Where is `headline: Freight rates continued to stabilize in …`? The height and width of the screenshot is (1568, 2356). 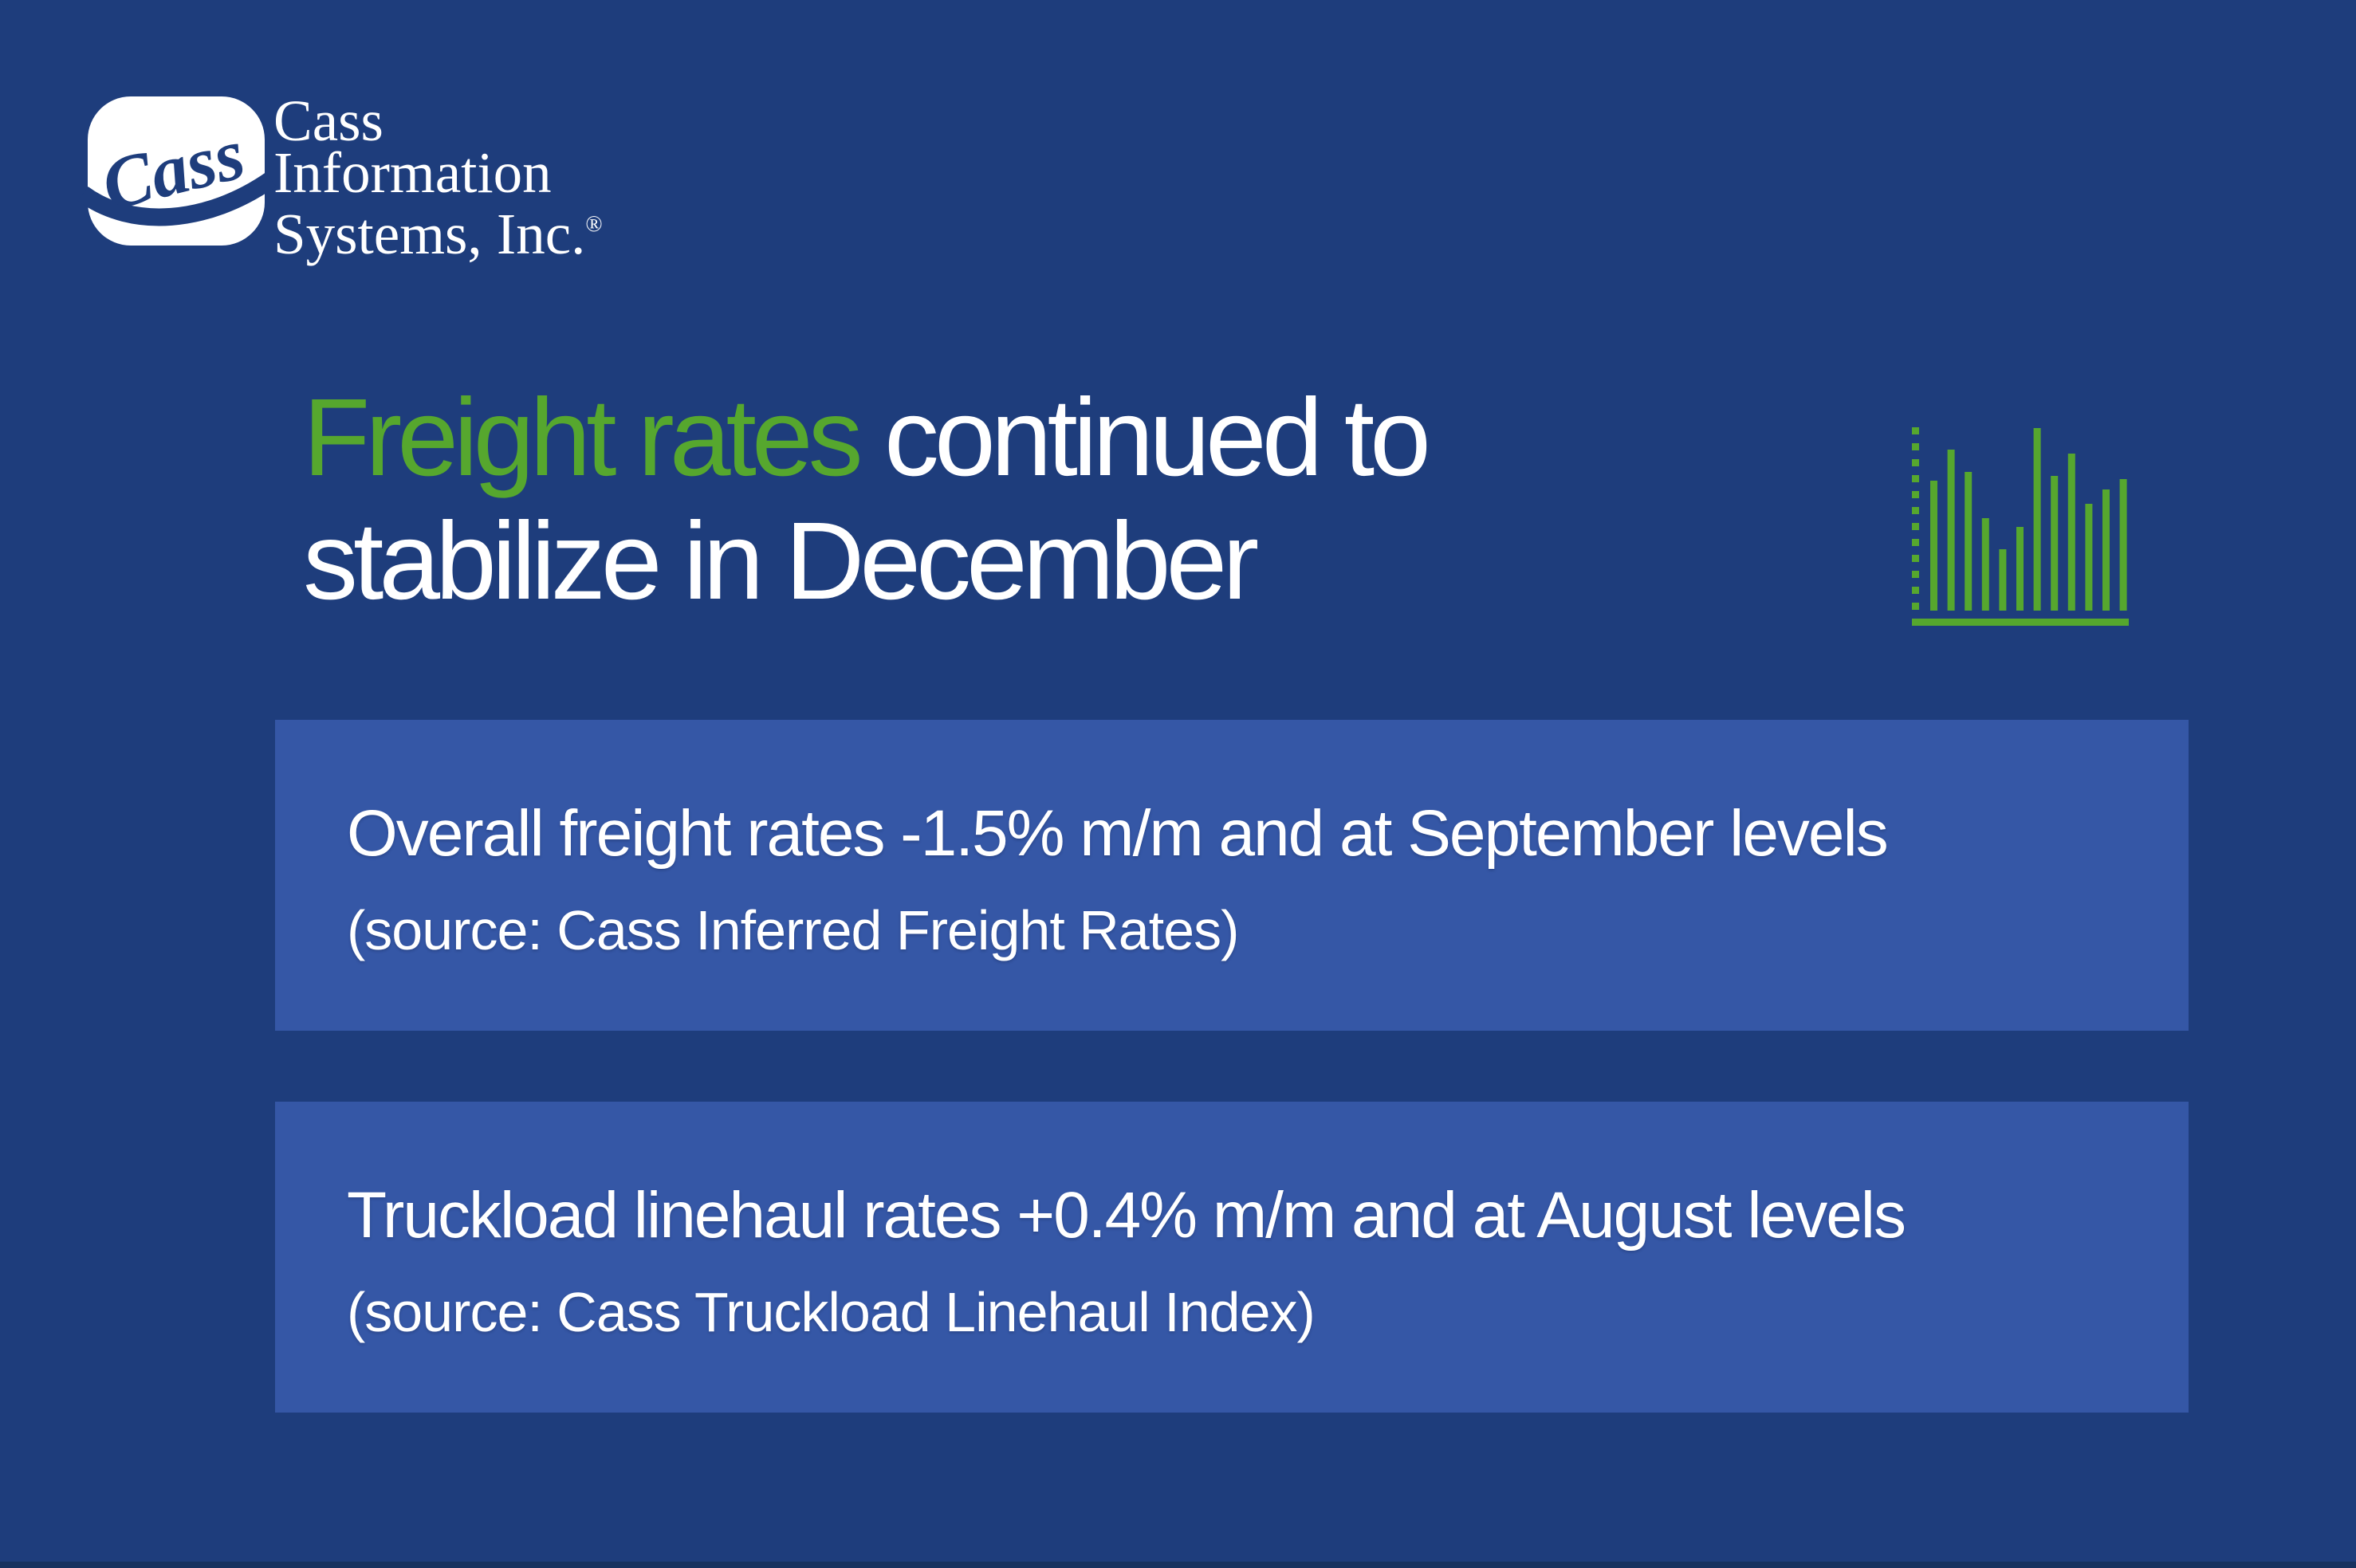 headline: Freight rates continued to stabilize in … is located at coordinates (872, 500).